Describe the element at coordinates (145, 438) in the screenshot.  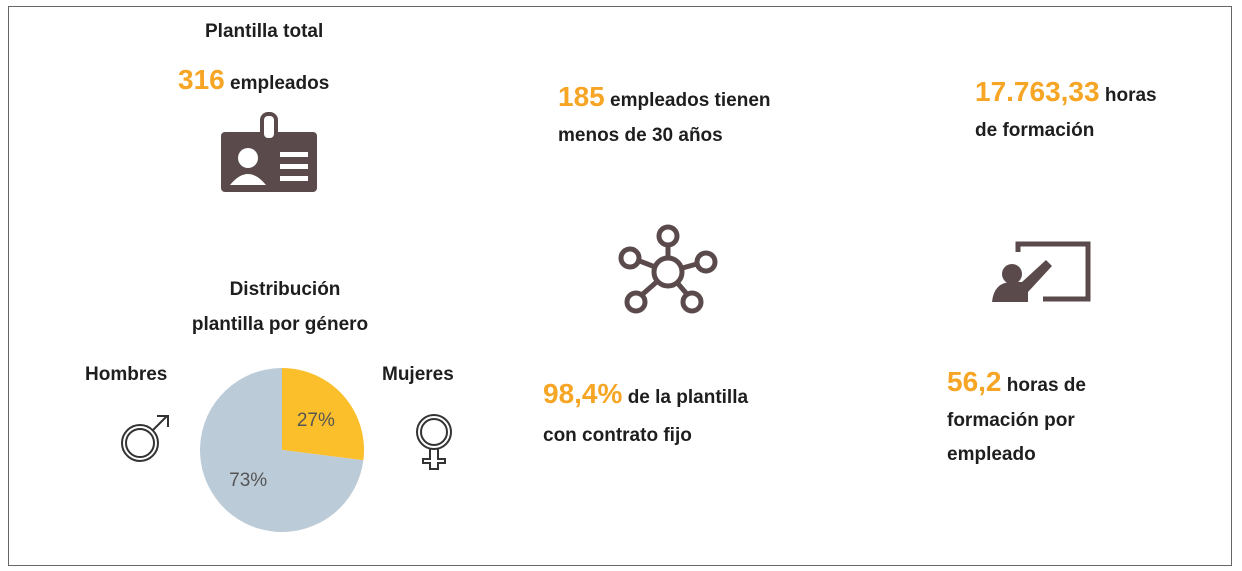
I see `male-symbol` at that location.